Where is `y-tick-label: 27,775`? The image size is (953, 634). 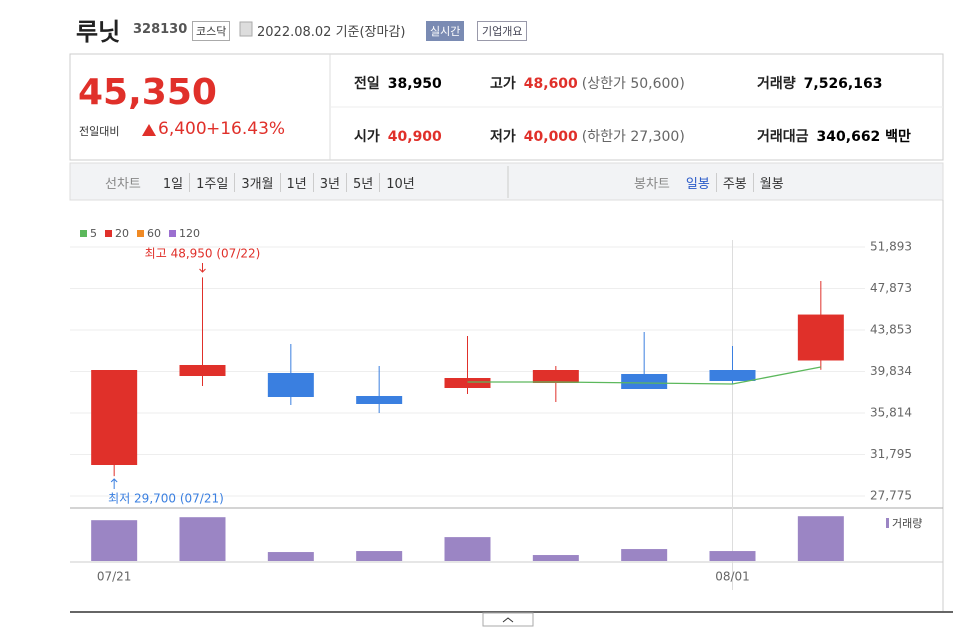
y-tick-label: 27,775 is located at coordinates (891, 496).